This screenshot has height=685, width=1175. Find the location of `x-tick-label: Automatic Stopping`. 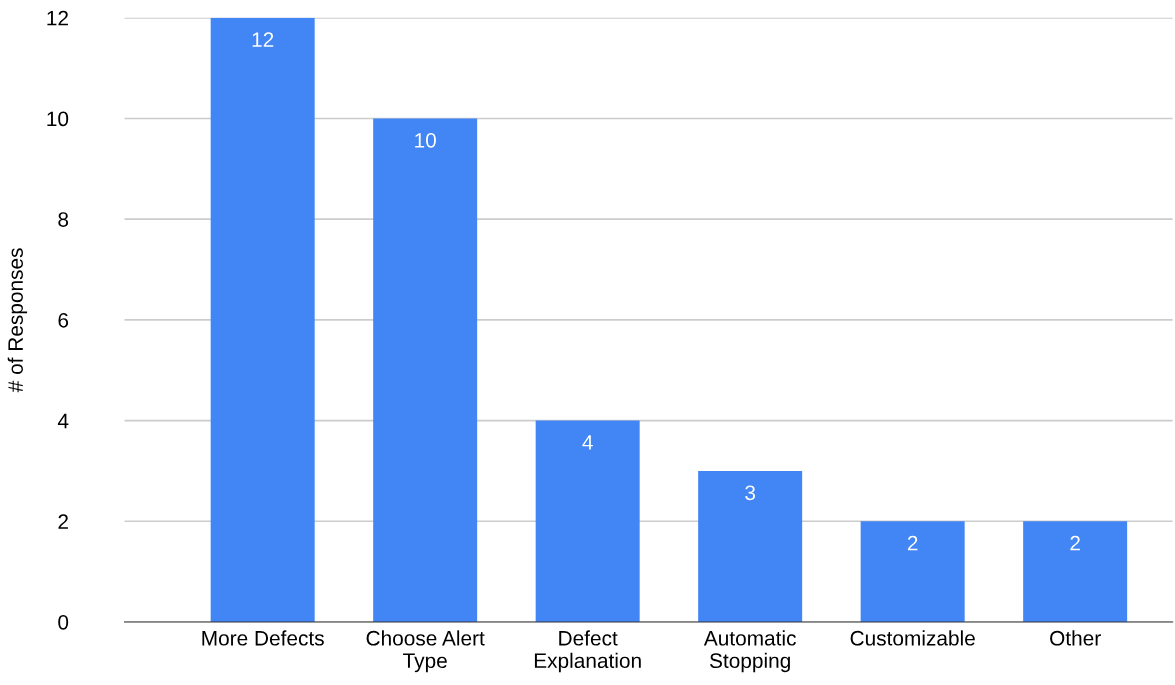

x-tick-label: Automatic Stopping is located at coordinates (749, 651).